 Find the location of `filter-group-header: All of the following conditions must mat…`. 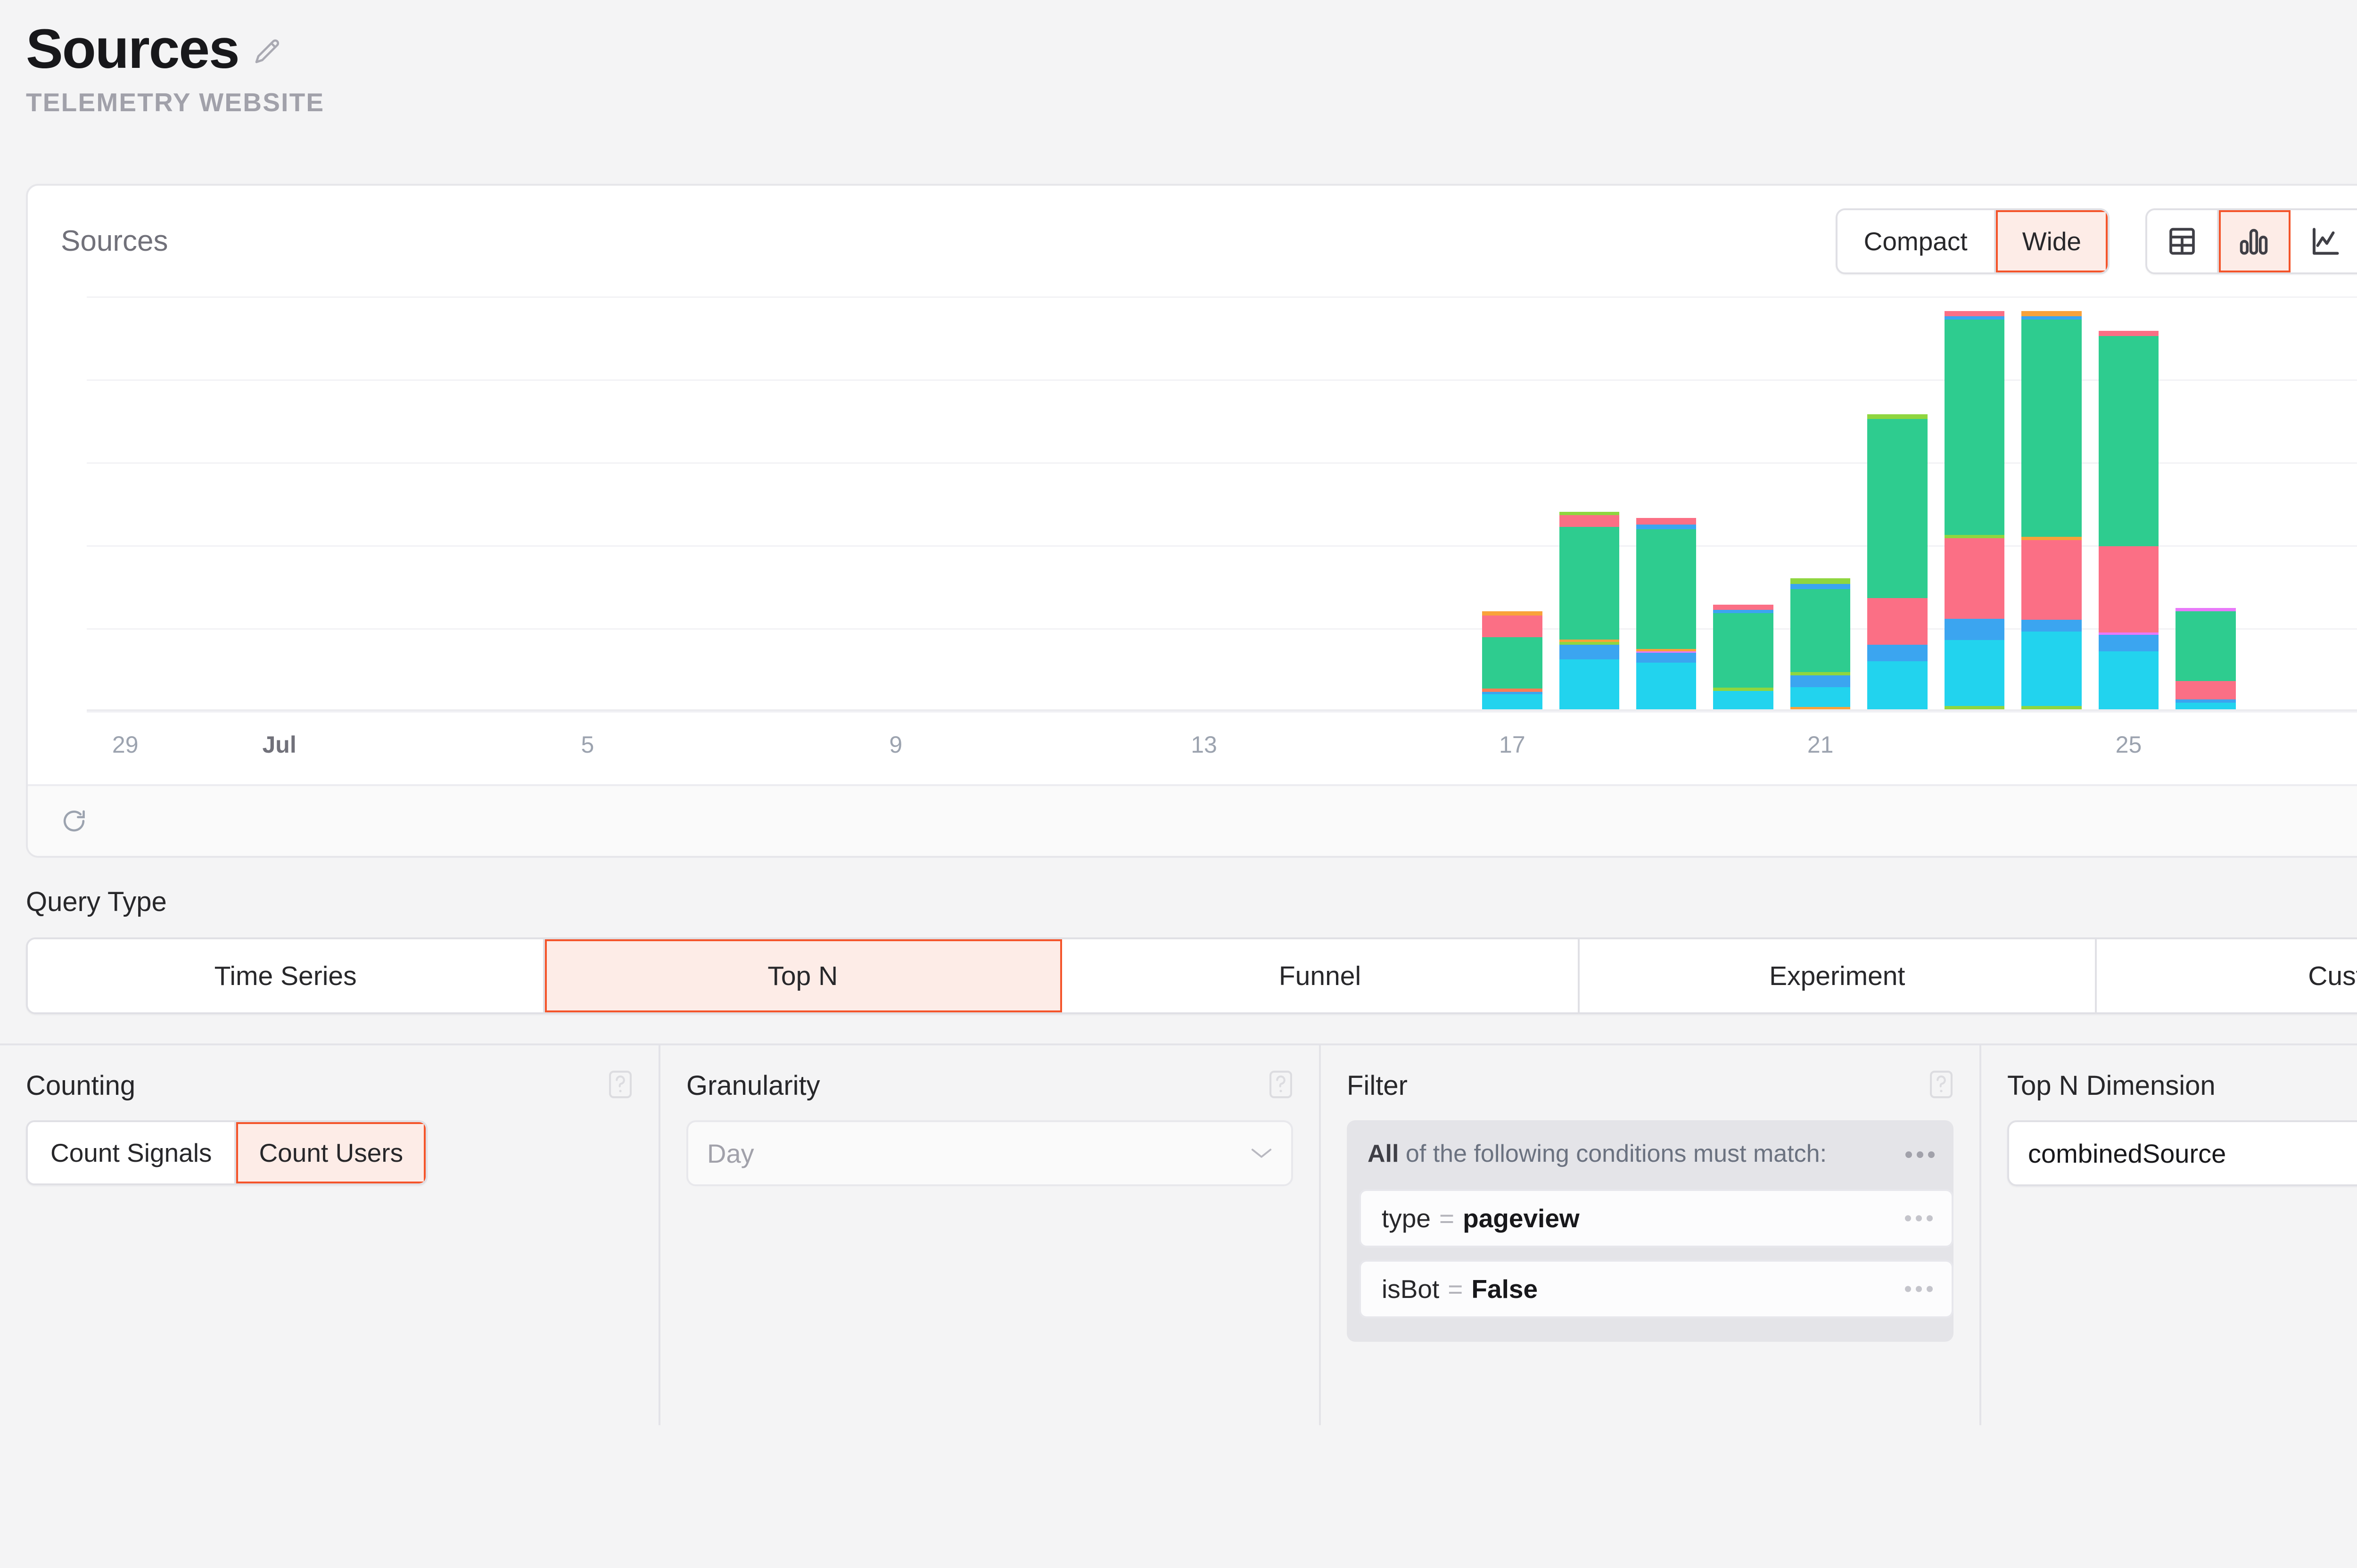

filter-group-header: All of the following conditions must mat… is located at coordinates (1650, 1154).